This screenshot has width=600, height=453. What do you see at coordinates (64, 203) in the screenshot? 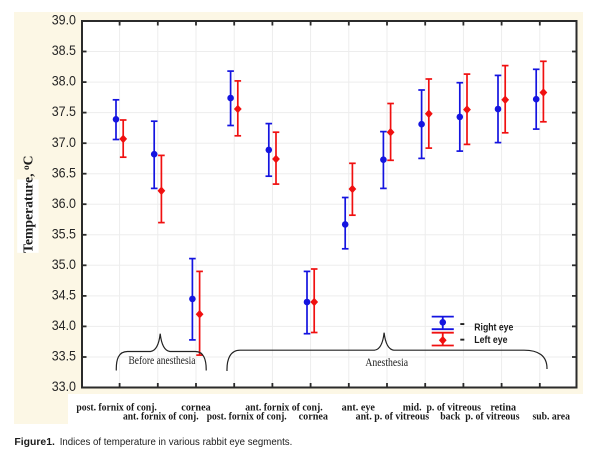
I see `svg-text: 36.0` at bounding box center [64, 203].